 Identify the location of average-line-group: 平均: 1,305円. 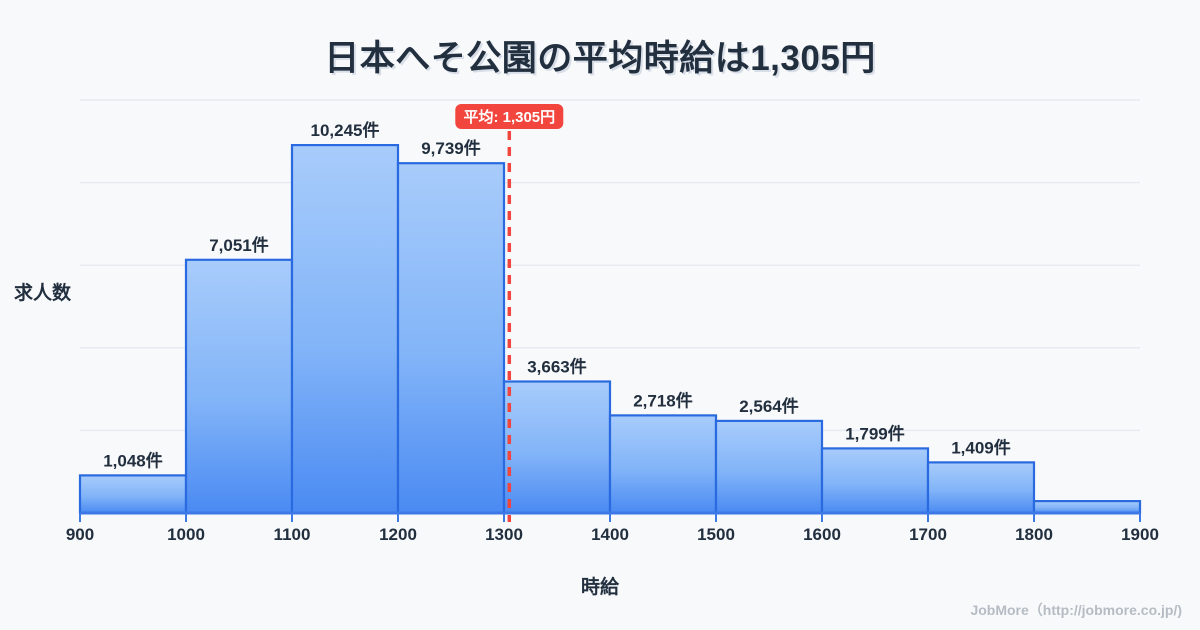
(509, 313).